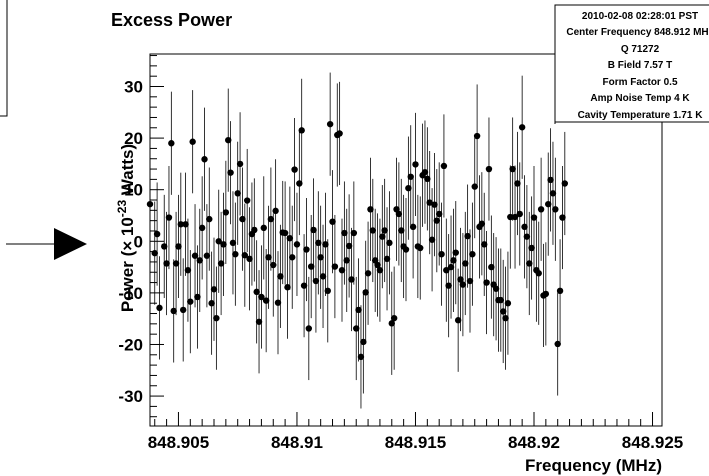  I want to click on y-axis-label-unit: Watts), so click(127, 172).